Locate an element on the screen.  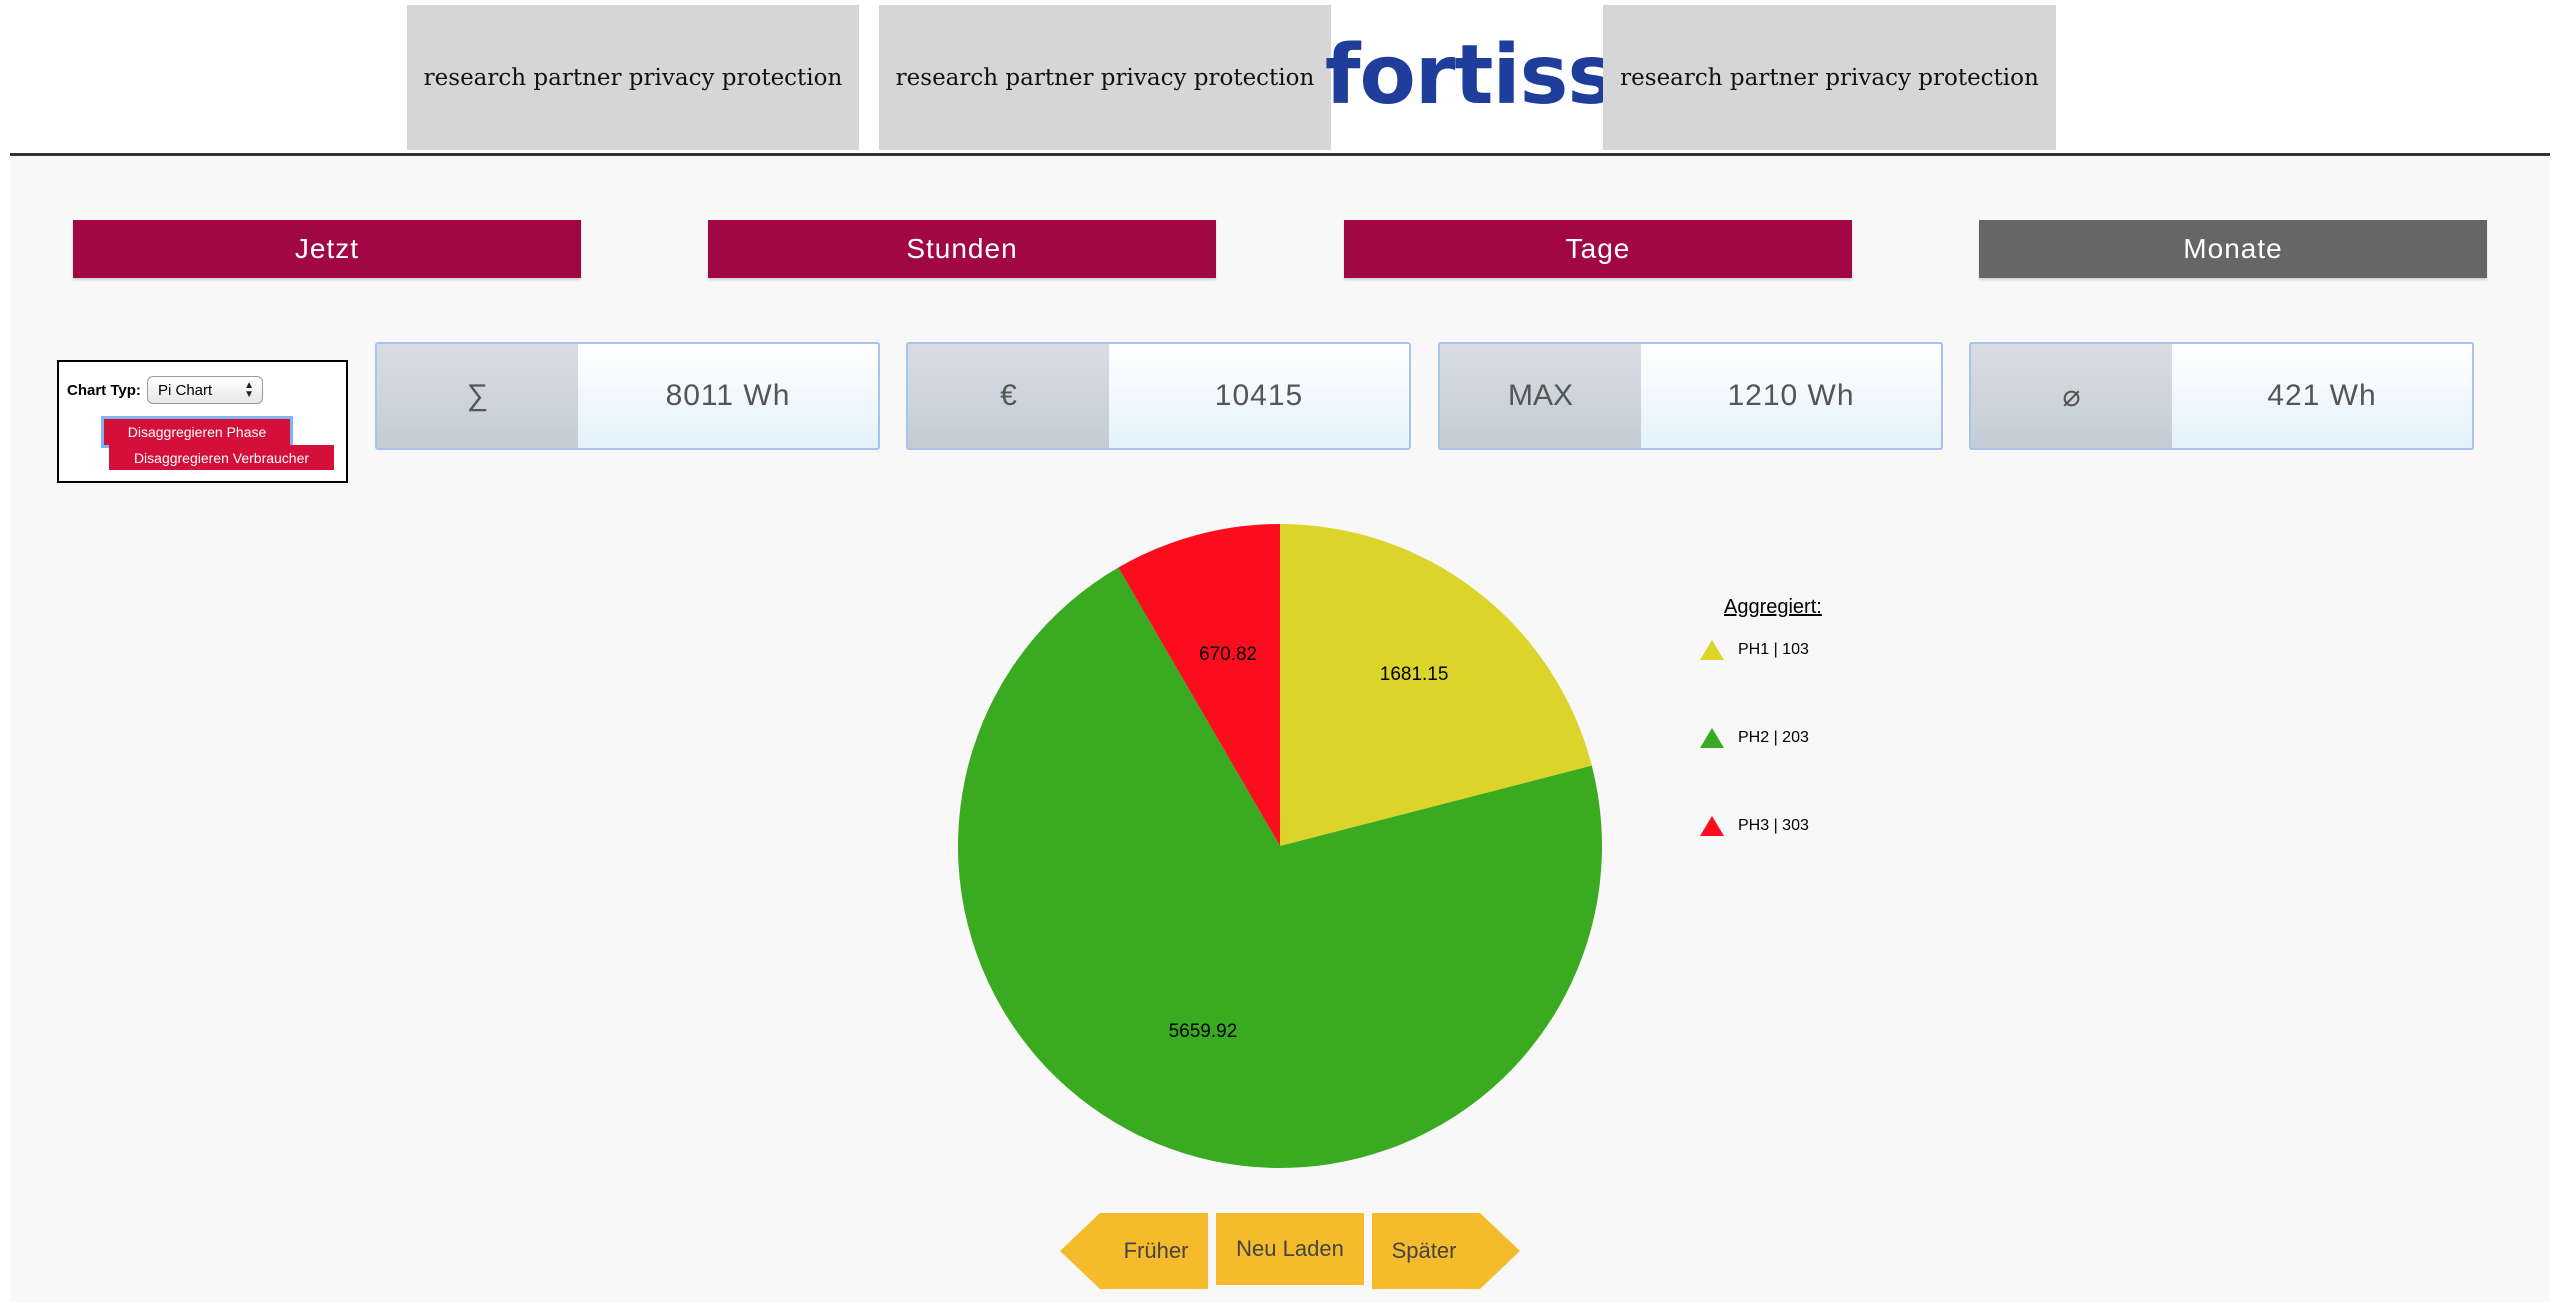
chart-type-label: Chart Typ: is located at coordinates (104, 390).